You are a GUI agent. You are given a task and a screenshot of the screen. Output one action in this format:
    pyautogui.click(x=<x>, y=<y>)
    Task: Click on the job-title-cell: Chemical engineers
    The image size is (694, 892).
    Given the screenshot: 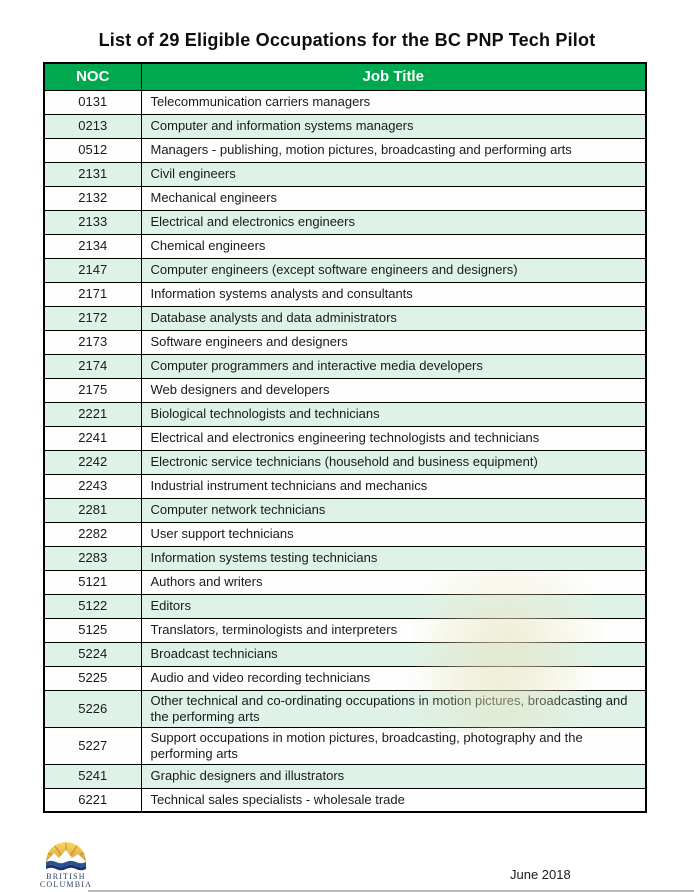 What is the action you would take?
    pyautogui.click(x=393, y=246)
    